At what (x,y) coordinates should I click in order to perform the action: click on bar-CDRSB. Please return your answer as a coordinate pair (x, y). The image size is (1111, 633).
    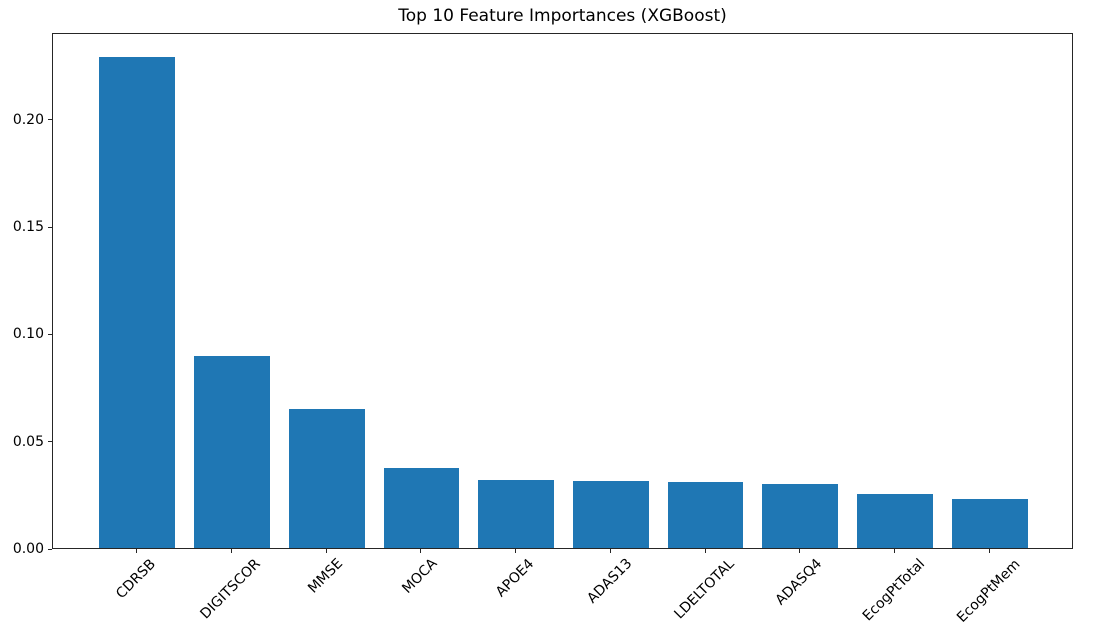
    Looking at the image, I should click on (137, 302).